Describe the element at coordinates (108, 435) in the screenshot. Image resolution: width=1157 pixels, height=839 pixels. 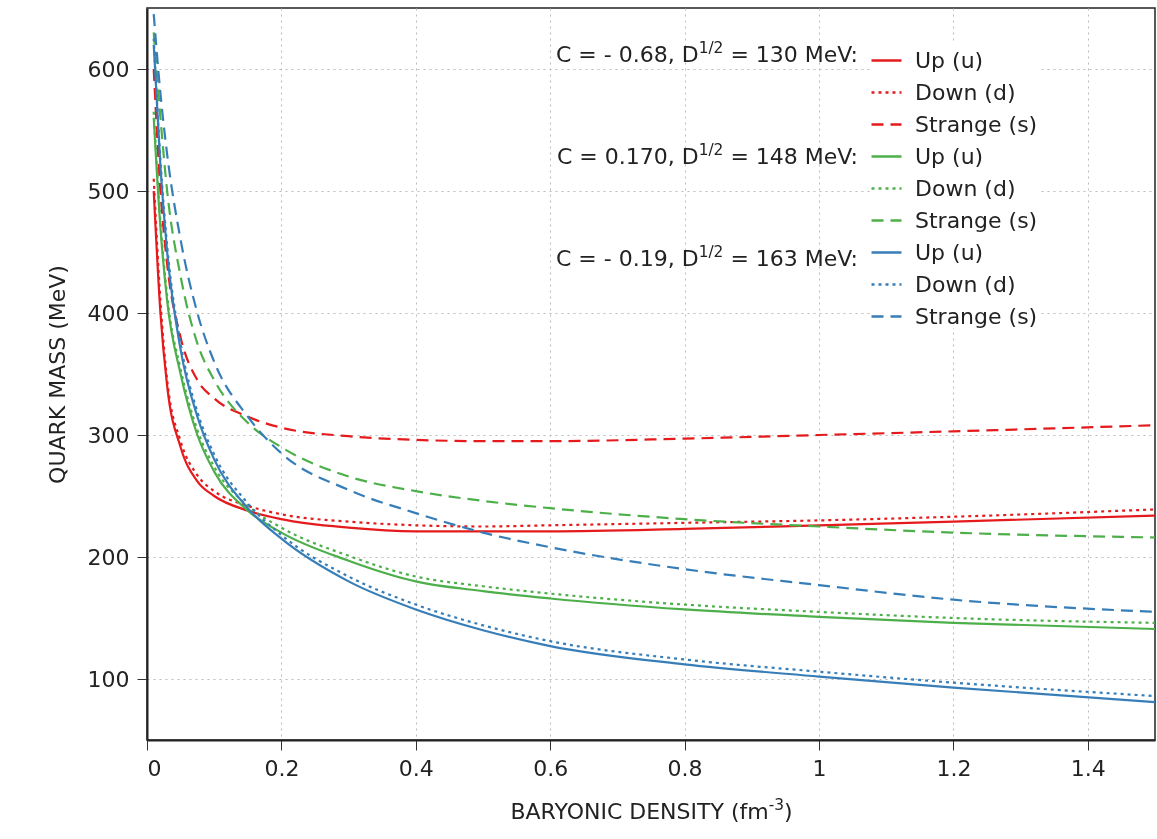
I see `y-tick-label: 300` at that location.